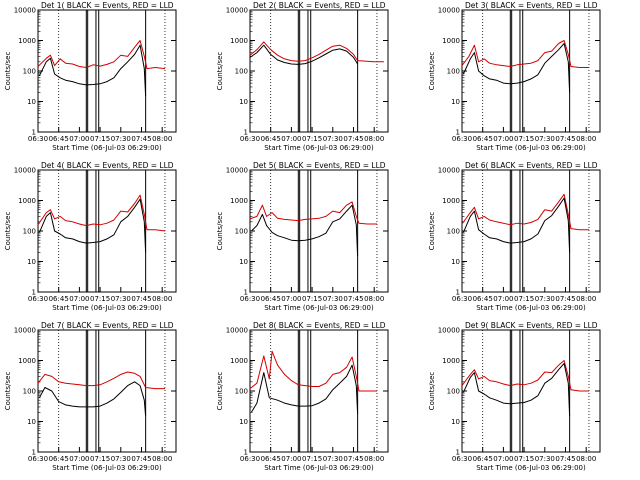 The width and height of the screenshot is (640, 480). I want to click on panel-title: Det 1( BLACK = Events, RED = LLD, so click(107, 5).